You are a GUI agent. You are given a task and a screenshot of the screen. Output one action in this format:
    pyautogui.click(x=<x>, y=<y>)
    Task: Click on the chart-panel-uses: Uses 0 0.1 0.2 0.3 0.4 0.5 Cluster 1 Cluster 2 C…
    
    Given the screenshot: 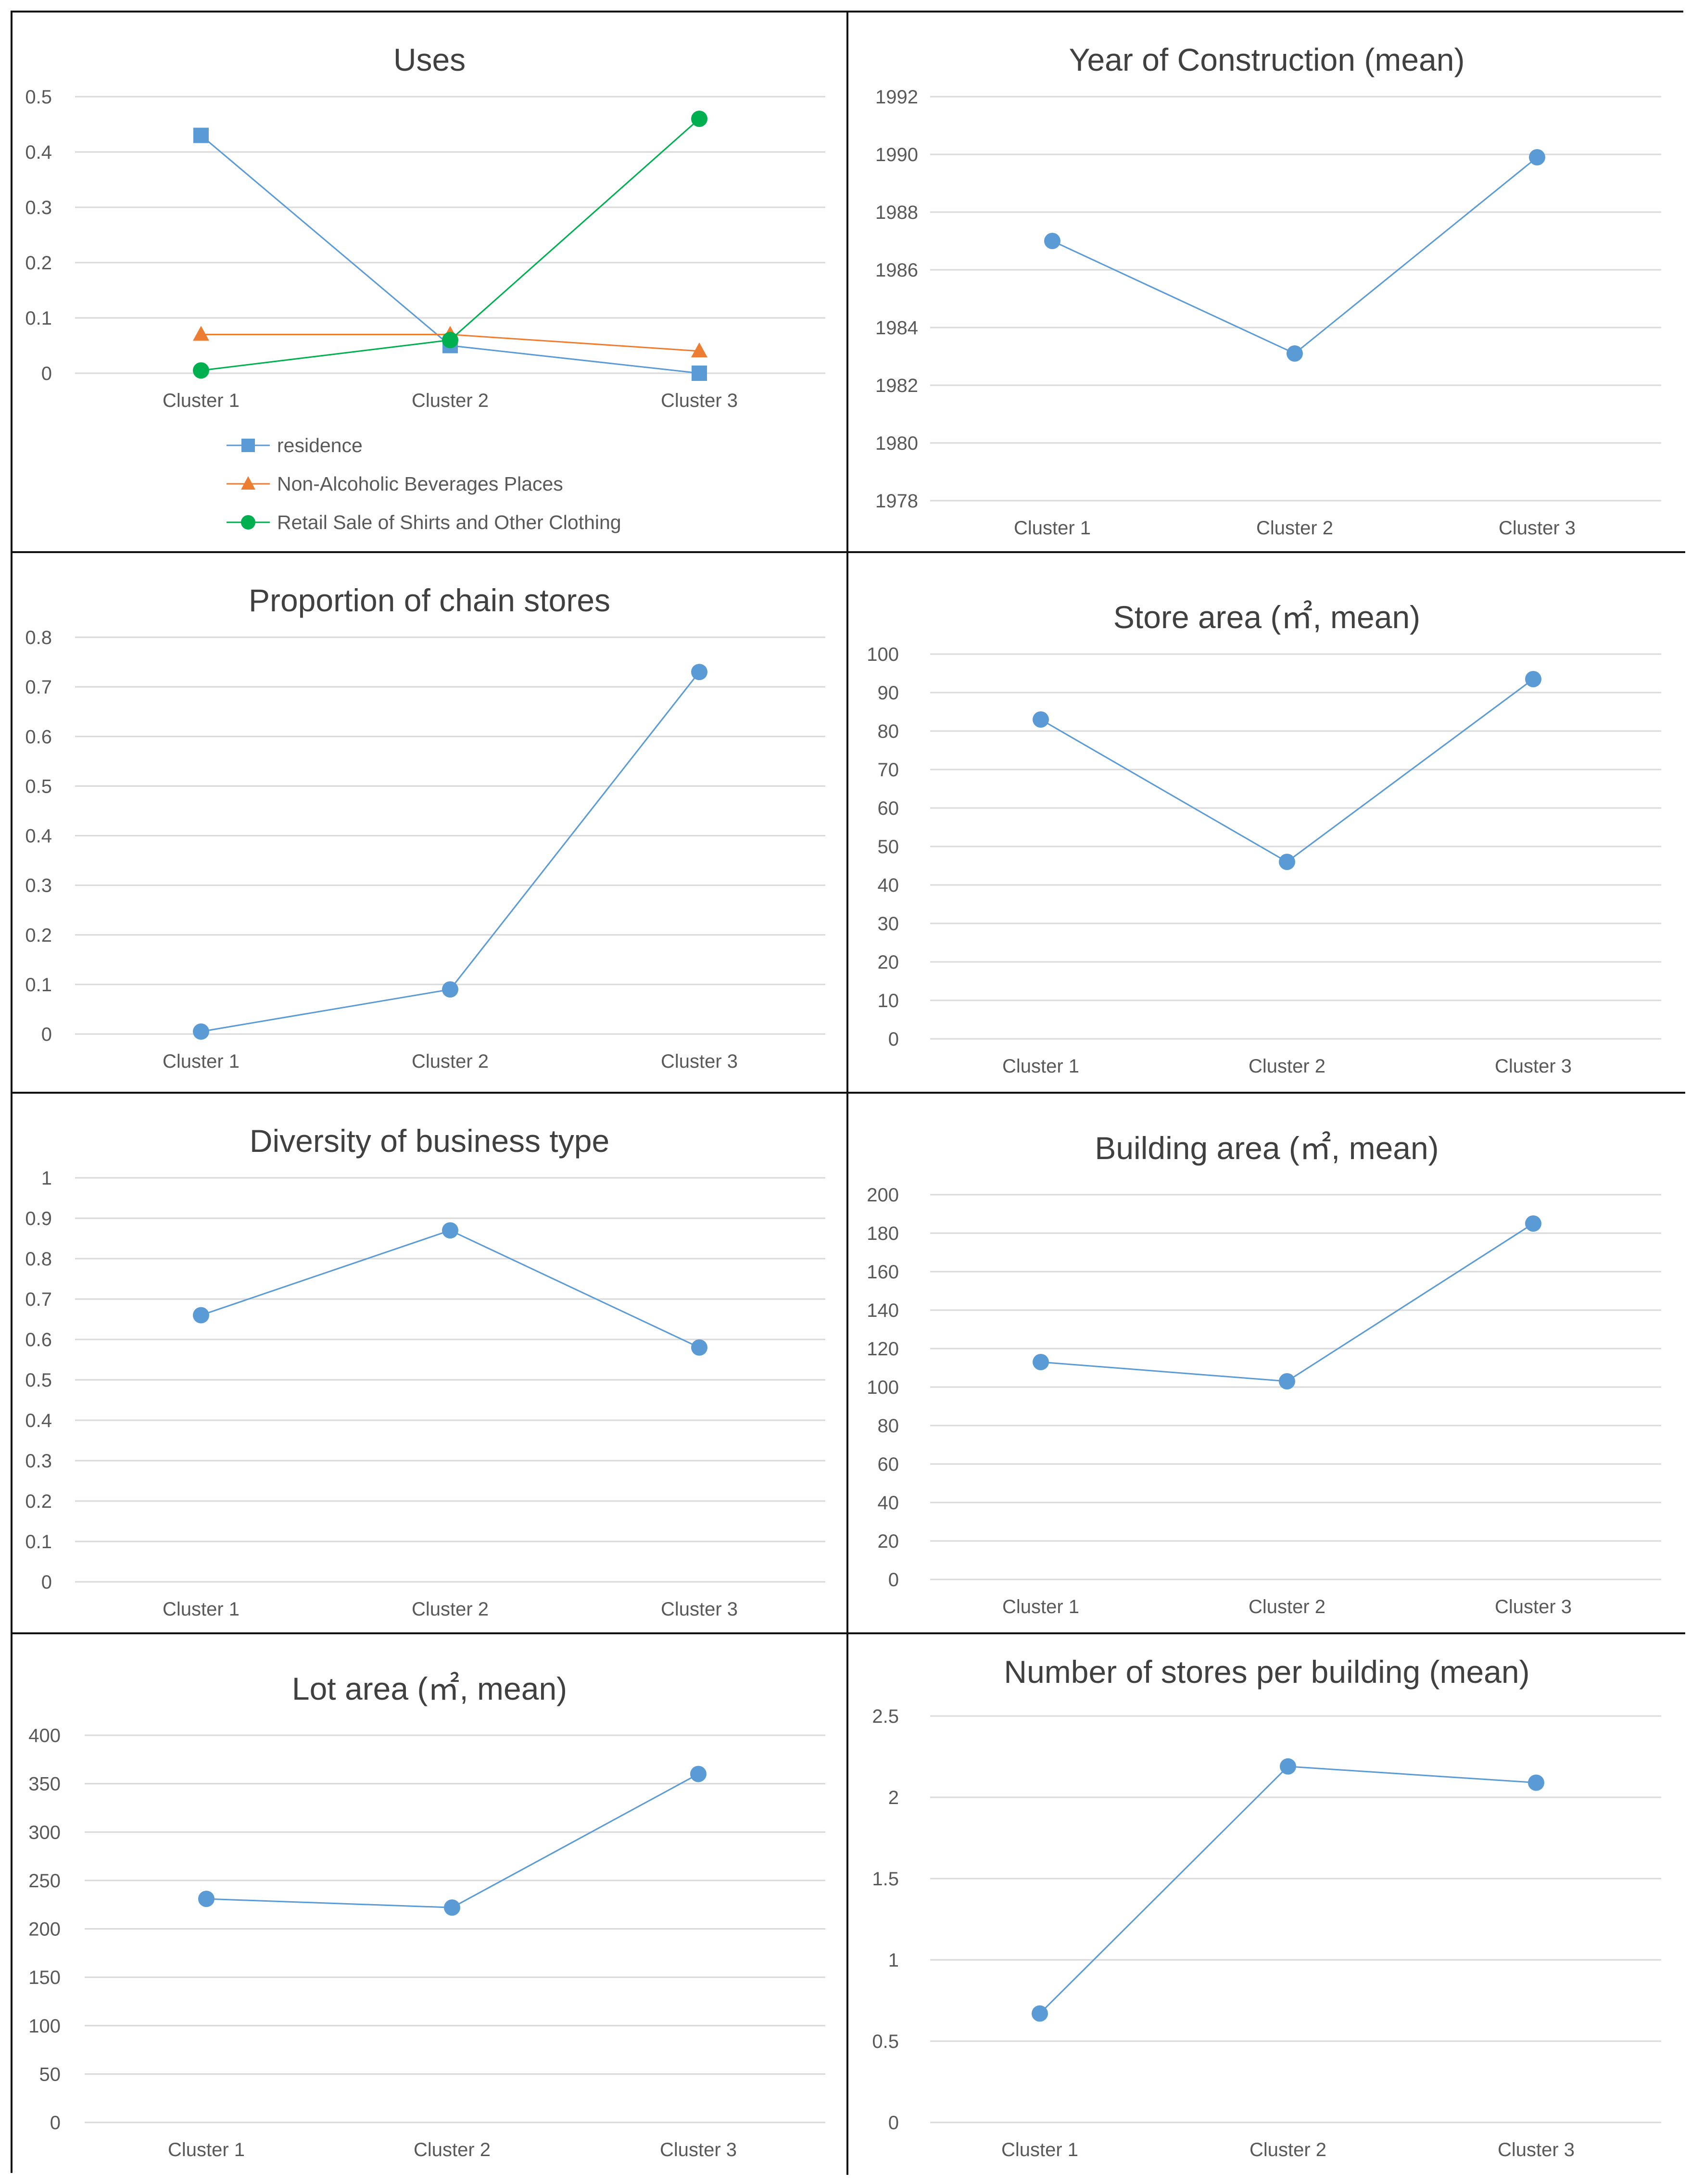 What is the action you would take?
    pyautogui.click(x=431, y=283)
    